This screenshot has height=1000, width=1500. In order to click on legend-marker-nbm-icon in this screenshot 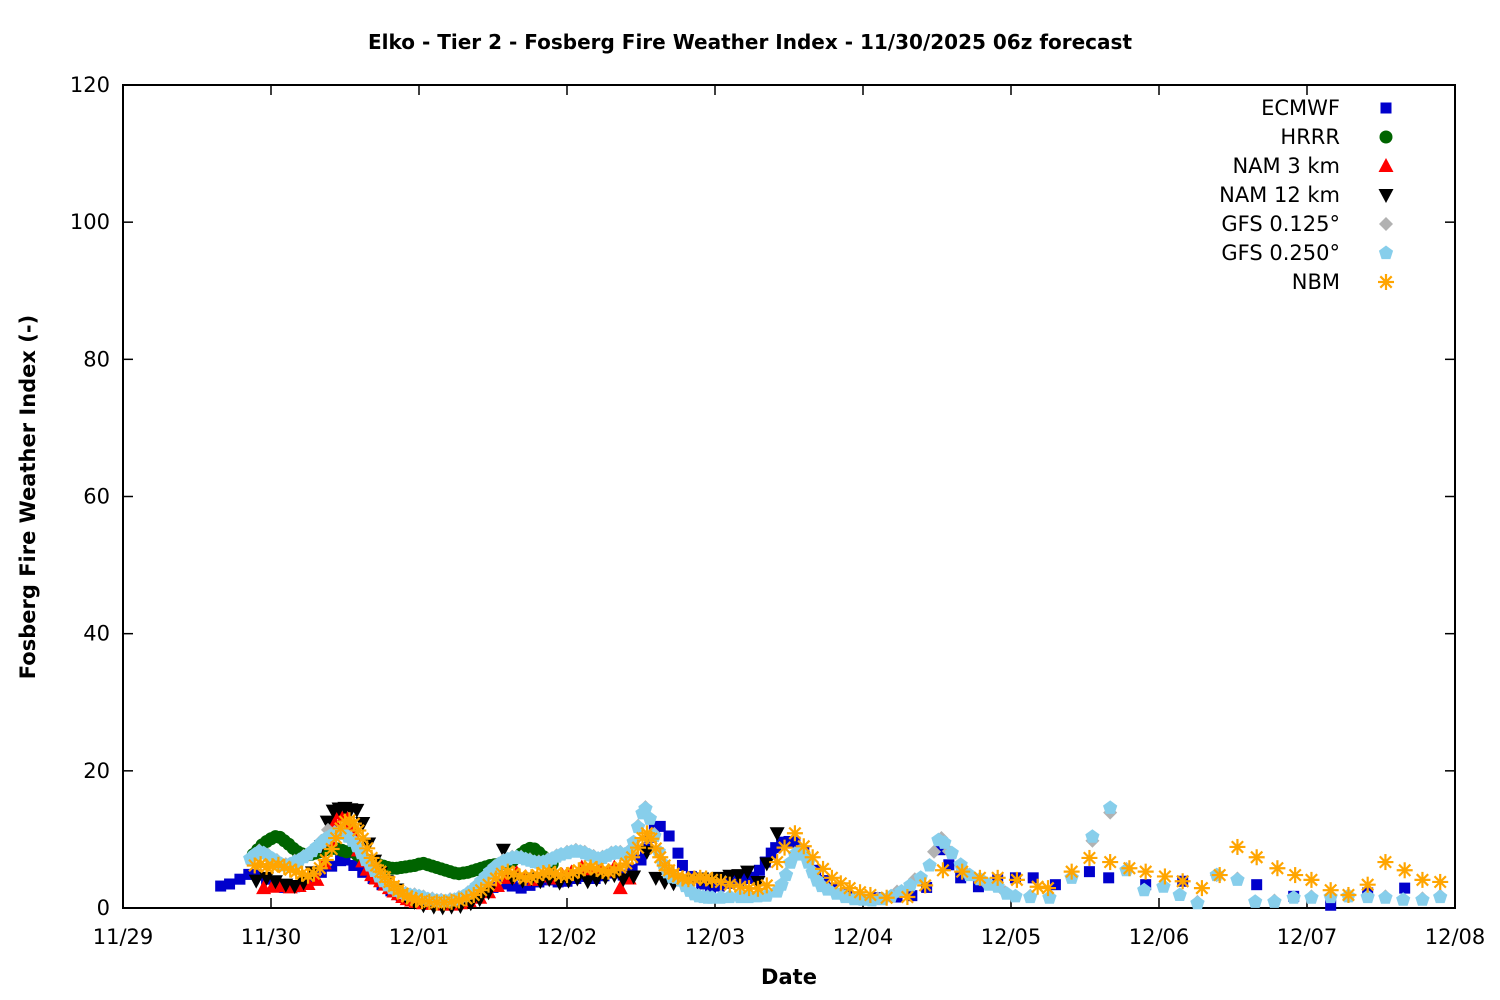, I will do `click(1386, 282)`.